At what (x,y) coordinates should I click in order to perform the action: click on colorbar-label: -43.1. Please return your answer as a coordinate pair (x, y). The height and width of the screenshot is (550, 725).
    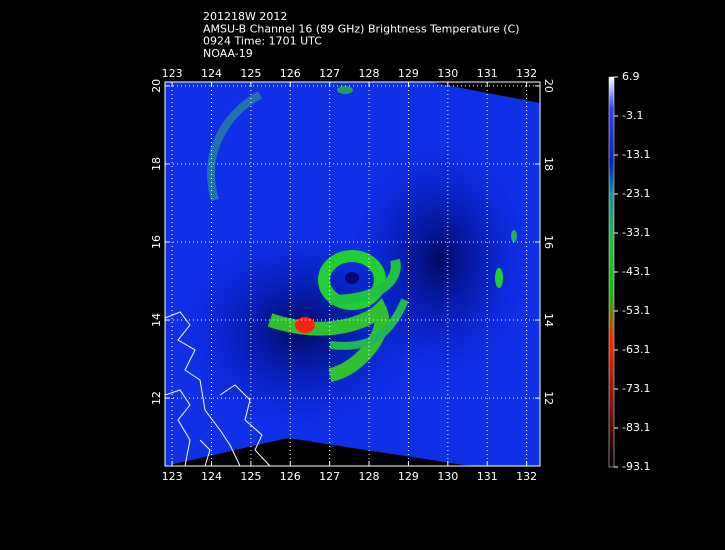
    Looking at the image, I should click on (636, 271).